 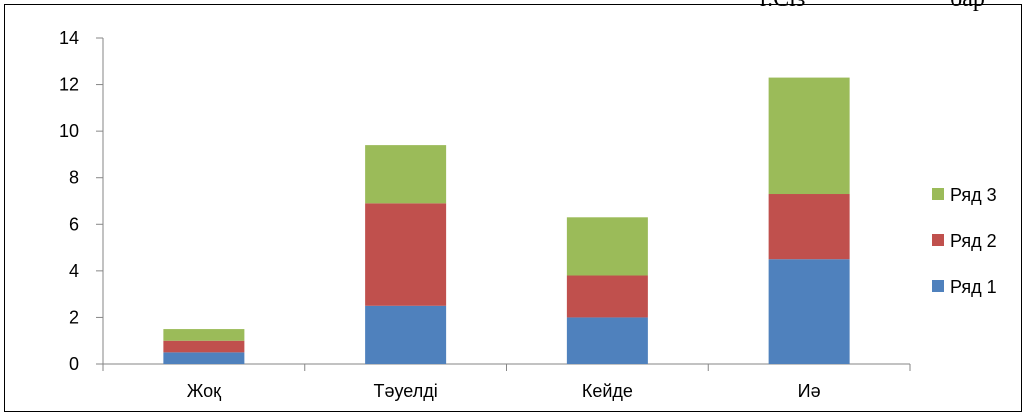 What do you see at coordinates (69, 131) in the screenshot?
I see `y-tick-label: 10` at bounding box center [69, 131].